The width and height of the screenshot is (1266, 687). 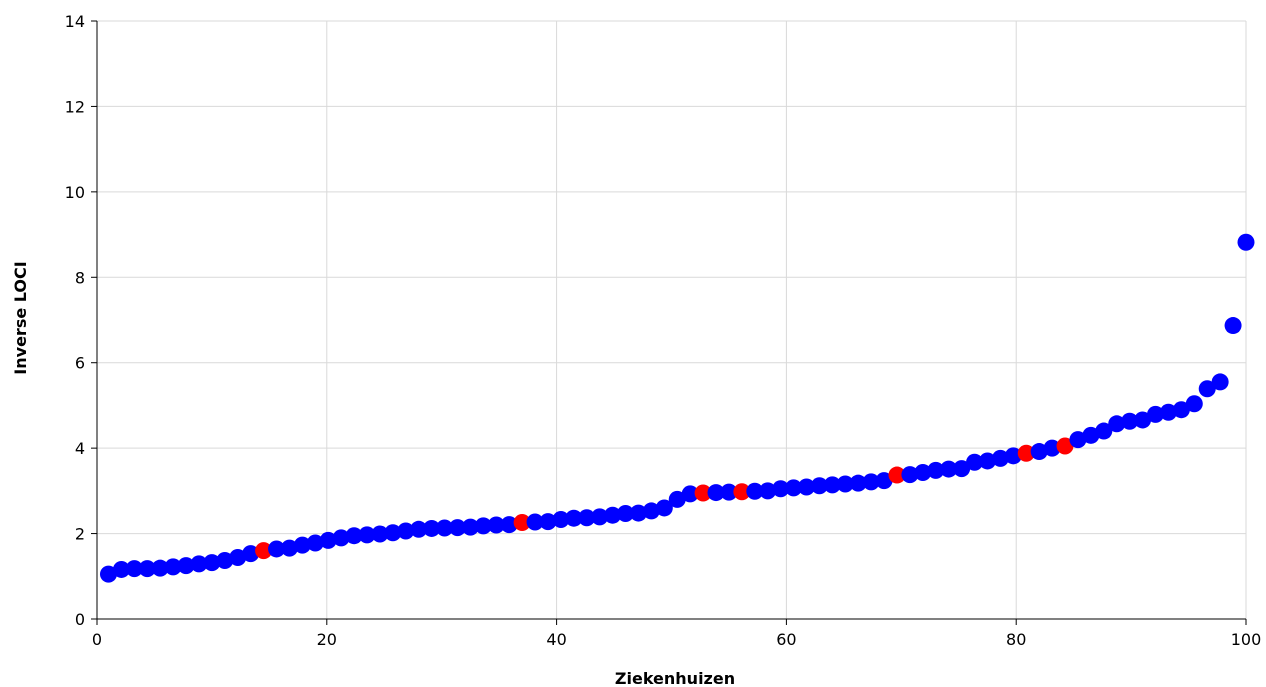 I want to click on x-tick-label: 40, so click(x=556, y=639).